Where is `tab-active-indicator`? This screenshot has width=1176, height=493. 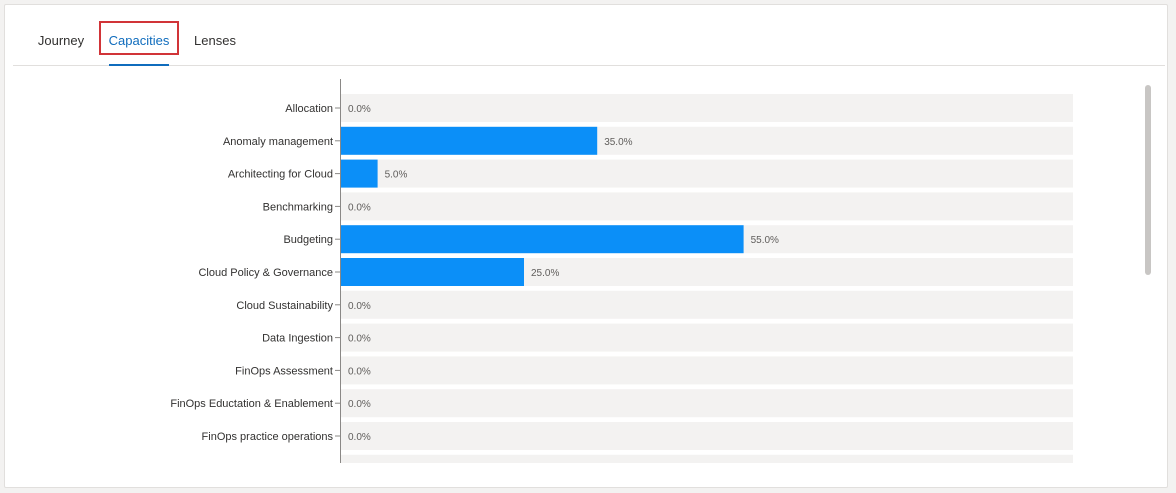
tab-active-indicator is located at coordinates (139, 65).